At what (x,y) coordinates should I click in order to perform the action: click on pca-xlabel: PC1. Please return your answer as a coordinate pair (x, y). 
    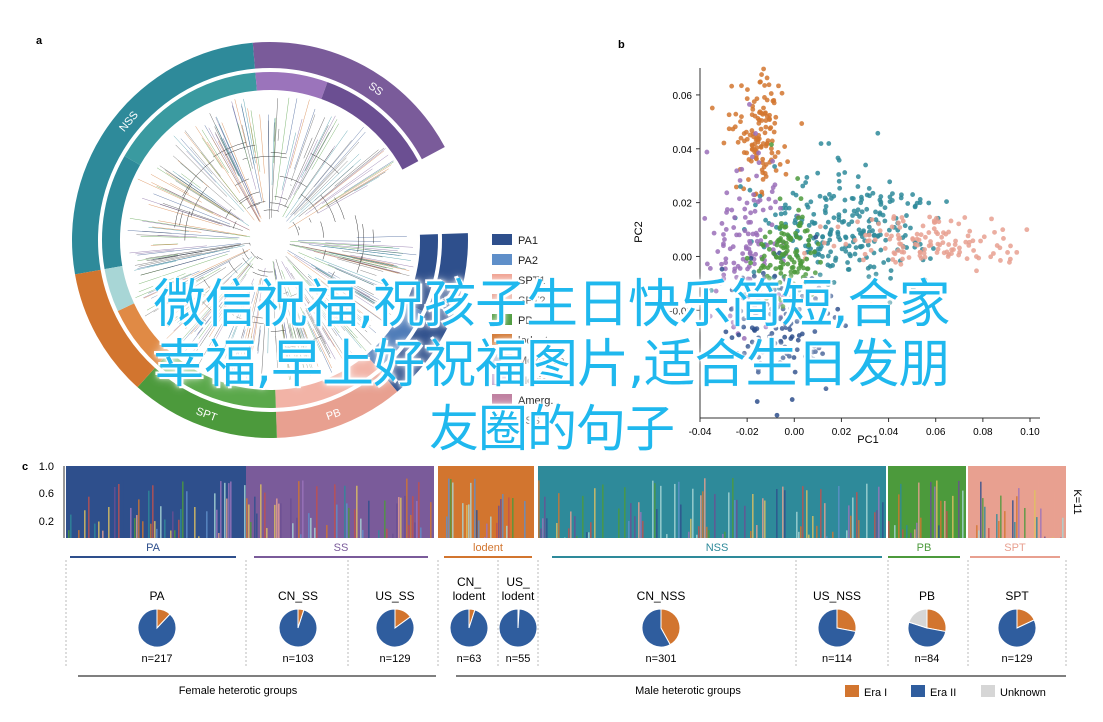
    Looking at the image, I should click on (867, 440).